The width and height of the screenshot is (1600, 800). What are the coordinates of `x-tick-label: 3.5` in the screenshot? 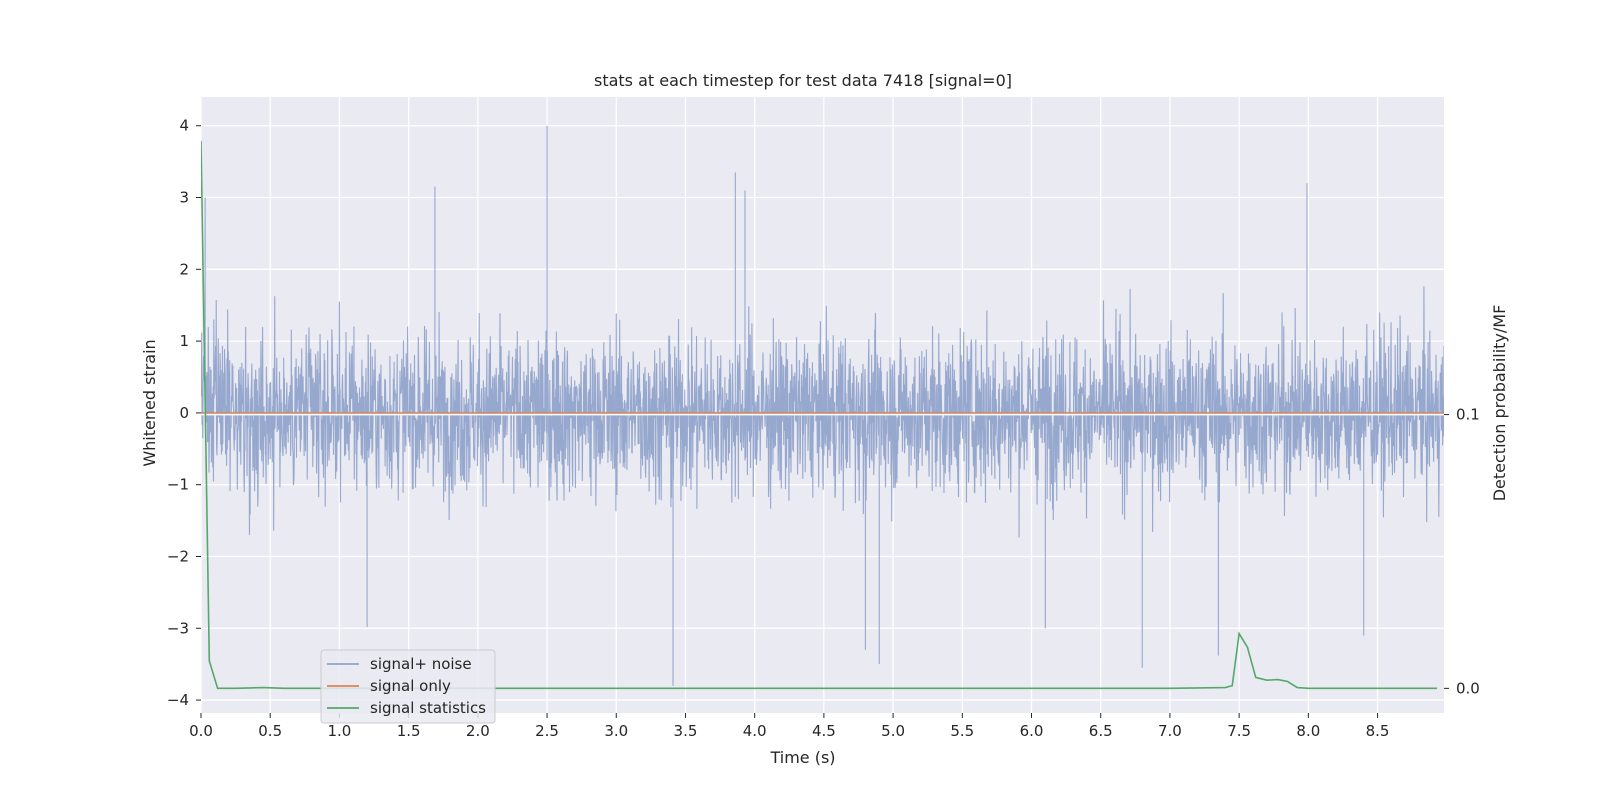 It's located at (686, 731).